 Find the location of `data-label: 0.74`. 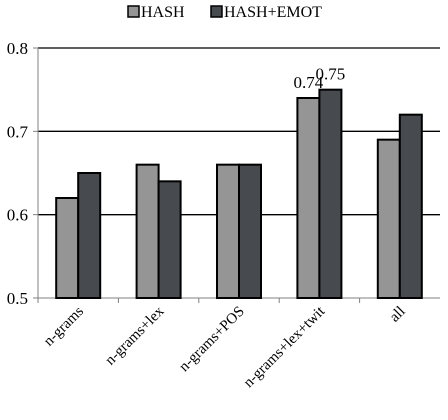

data-label: 0.74 is located at coordinates (309, 82).